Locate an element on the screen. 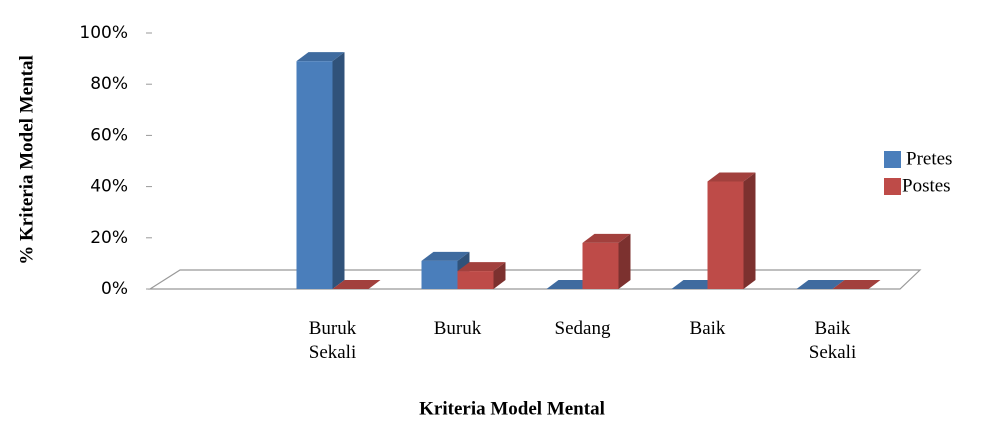 This screenshot has height=423, width=993. y-tick-label: 20% is located at coordinates (109, 238).